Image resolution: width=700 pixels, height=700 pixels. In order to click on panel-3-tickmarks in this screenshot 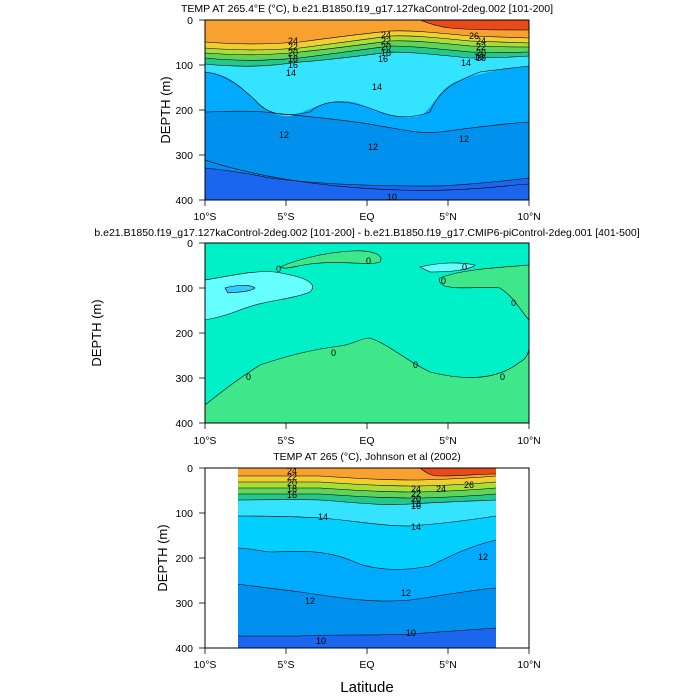, I will do `click(364, 560)`.